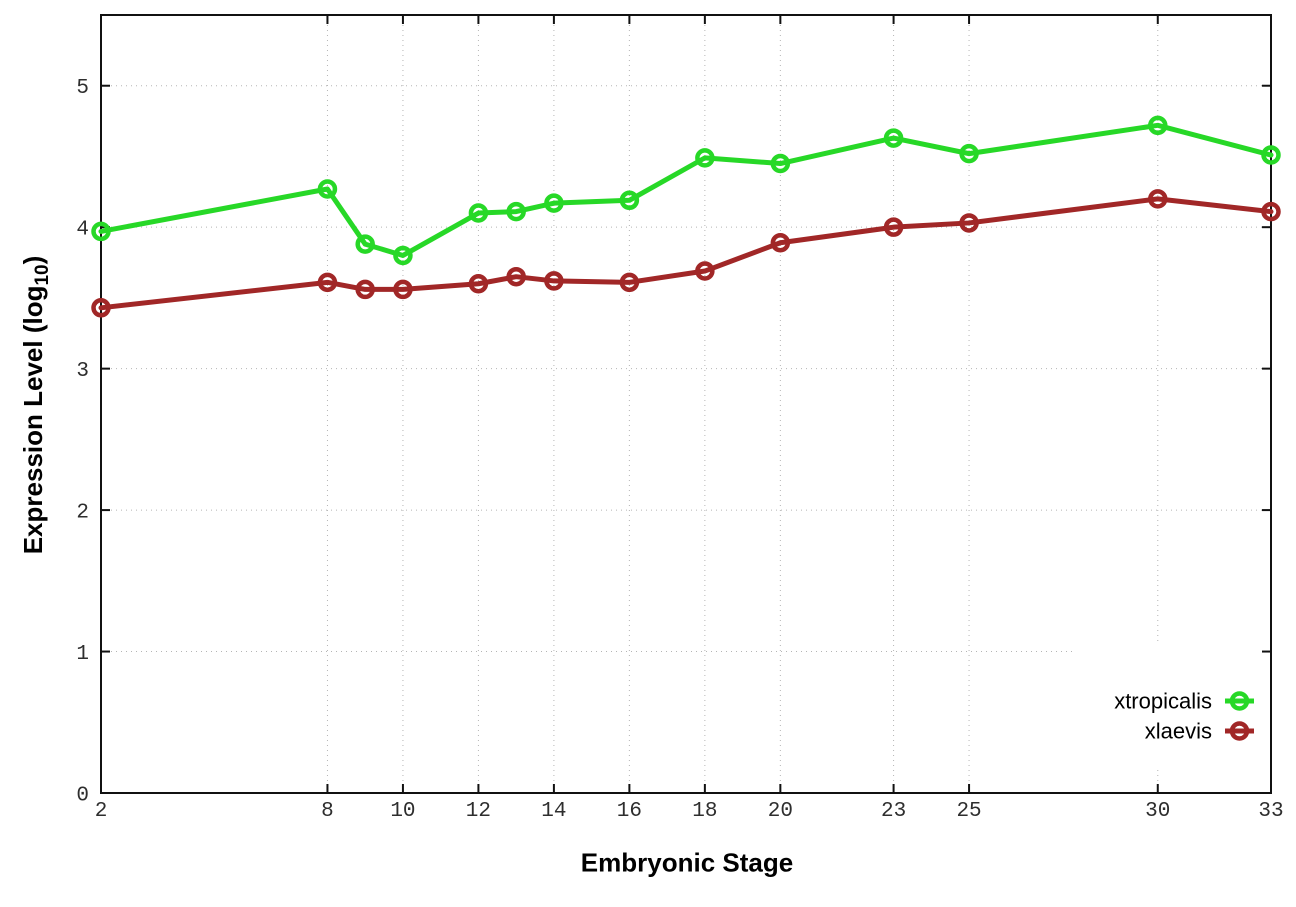 The width and height of the screenshot is (1296, 907). What do you see at coordinates (1157, 811) in the screenshot?
I see `x-tick-label-30: 30` at bounding box center [1157, 811].